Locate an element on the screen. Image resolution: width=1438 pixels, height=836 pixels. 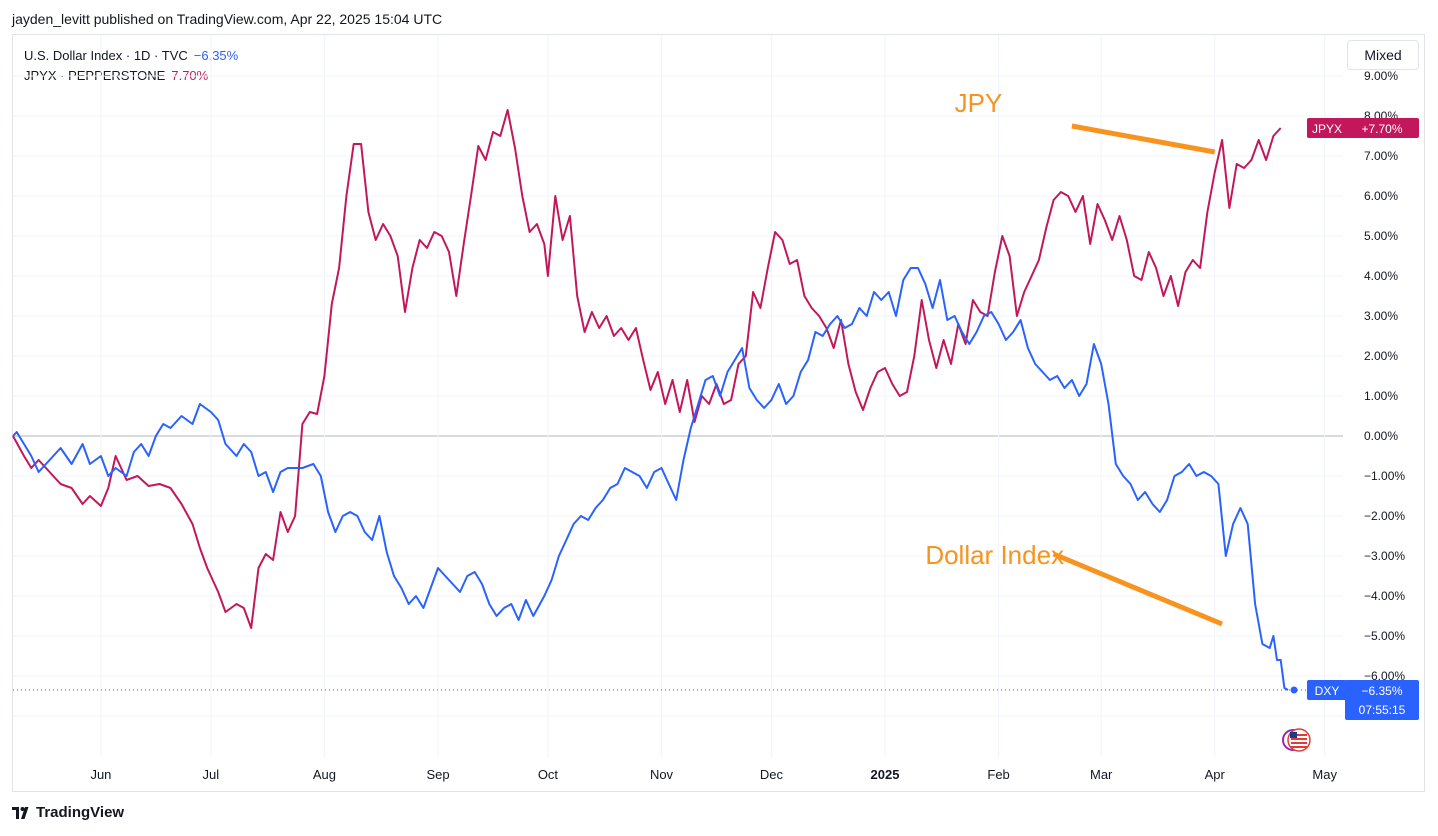
y-tick-label: −2.00% is located at coordinates (1384, 516).